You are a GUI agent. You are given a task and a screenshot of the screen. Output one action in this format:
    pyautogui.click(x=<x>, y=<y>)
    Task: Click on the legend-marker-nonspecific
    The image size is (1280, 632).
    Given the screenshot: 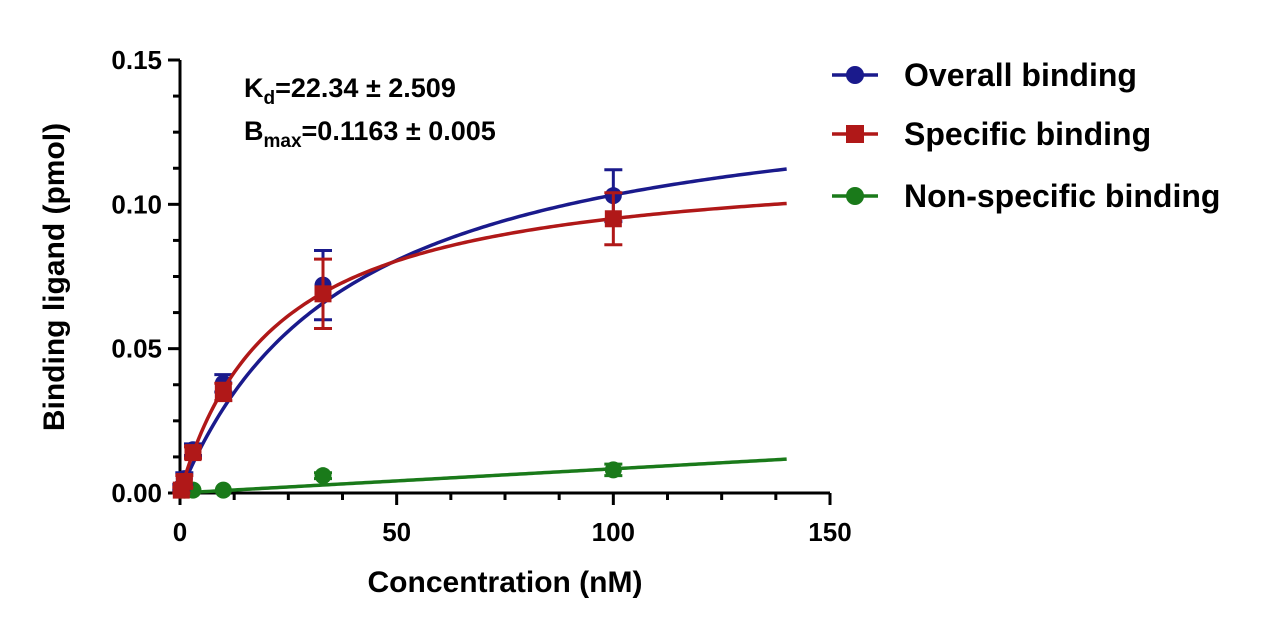 What is the action you would take?
    pyautogui.click(x=855, y=196)
    